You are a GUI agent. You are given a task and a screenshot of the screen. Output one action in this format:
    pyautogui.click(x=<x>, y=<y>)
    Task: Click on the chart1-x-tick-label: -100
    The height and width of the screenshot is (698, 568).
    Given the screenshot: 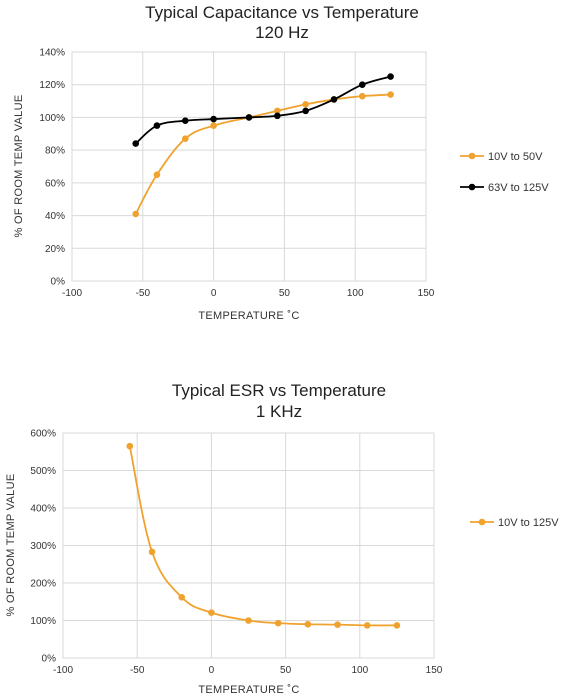 What is the action you would take?
    pyautogui.click(x=72, y=293)
    